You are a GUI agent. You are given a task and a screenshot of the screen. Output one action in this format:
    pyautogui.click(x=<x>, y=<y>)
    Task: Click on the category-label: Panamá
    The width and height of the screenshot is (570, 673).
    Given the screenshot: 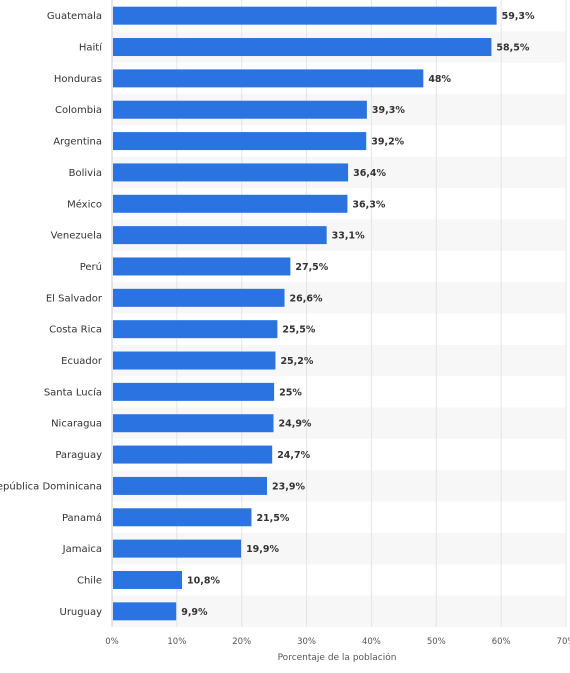 What is the action you would take?
    pyautogui.click(x=82, y=518)
    